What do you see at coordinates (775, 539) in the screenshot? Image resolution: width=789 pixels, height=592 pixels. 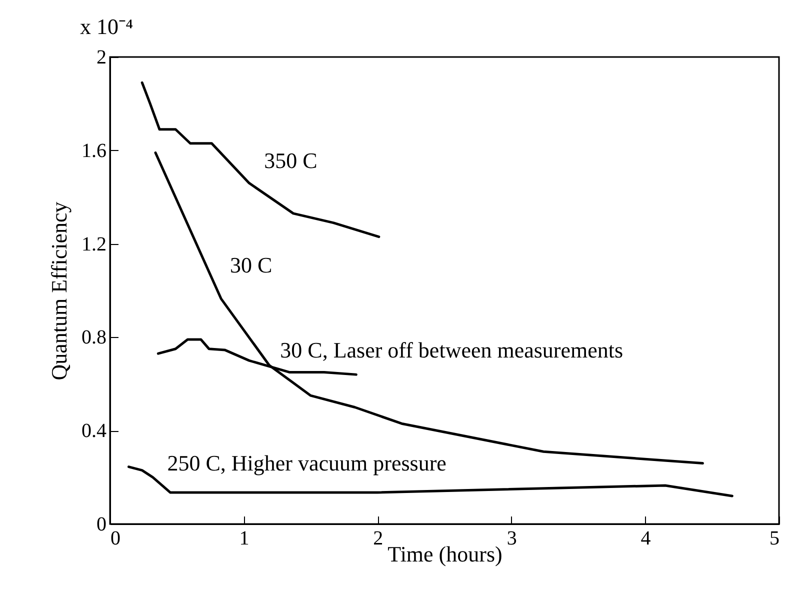 I see `x-tick-label: 5` at bounding box center [775, 539].